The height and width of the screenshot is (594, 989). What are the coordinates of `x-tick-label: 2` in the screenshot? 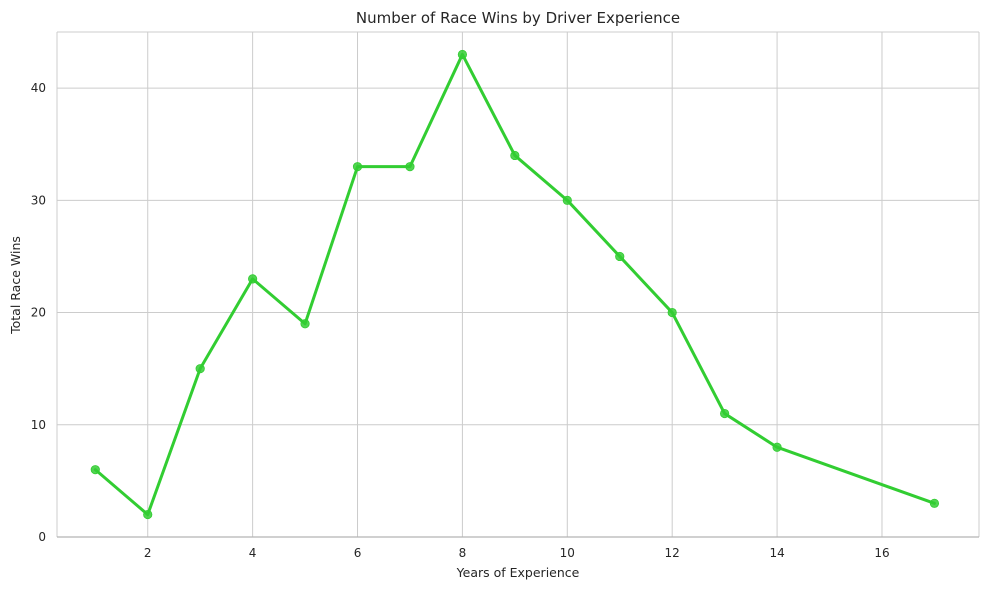 It's located at (148, 553).